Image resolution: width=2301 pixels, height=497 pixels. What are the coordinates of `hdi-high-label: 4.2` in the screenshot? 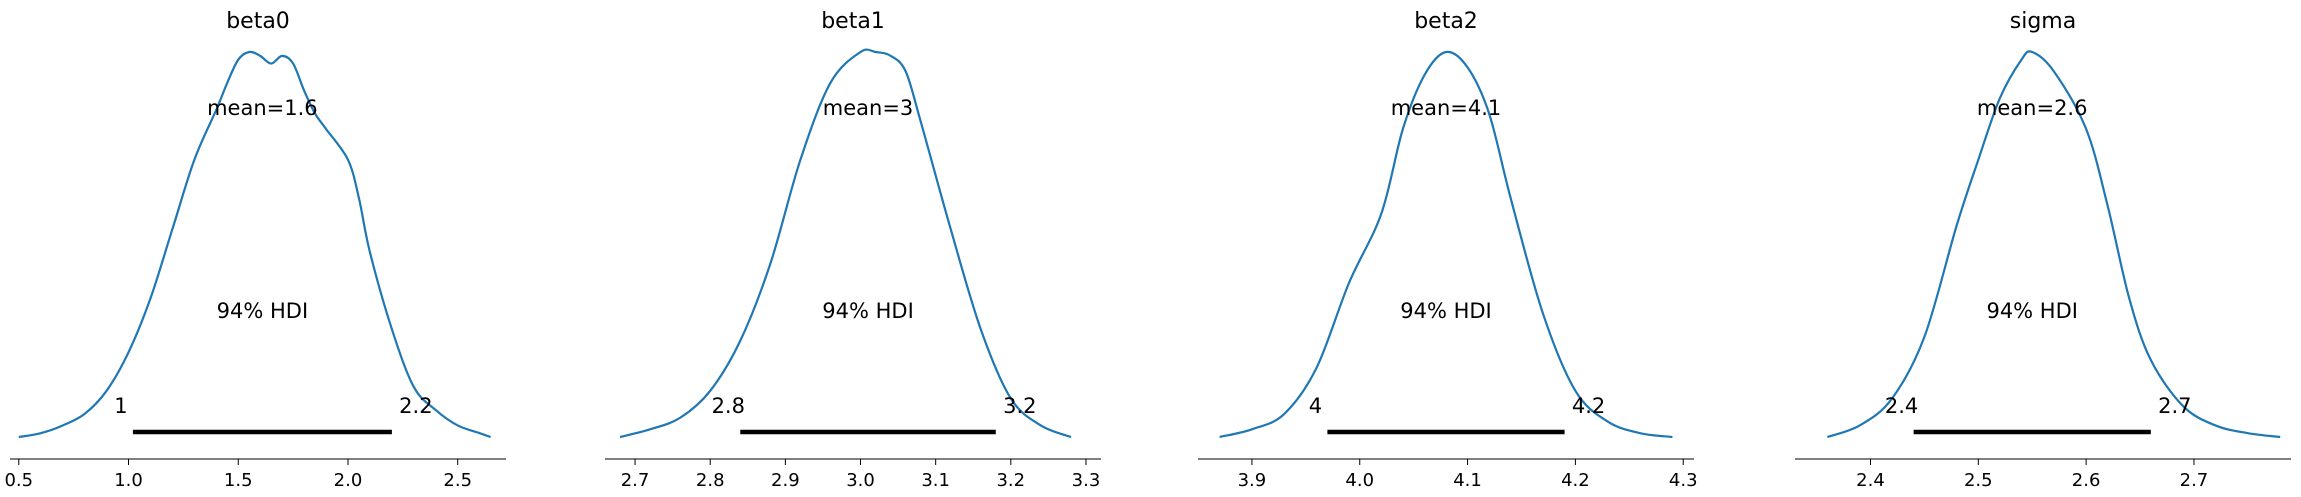 It's located at (1588, 406).